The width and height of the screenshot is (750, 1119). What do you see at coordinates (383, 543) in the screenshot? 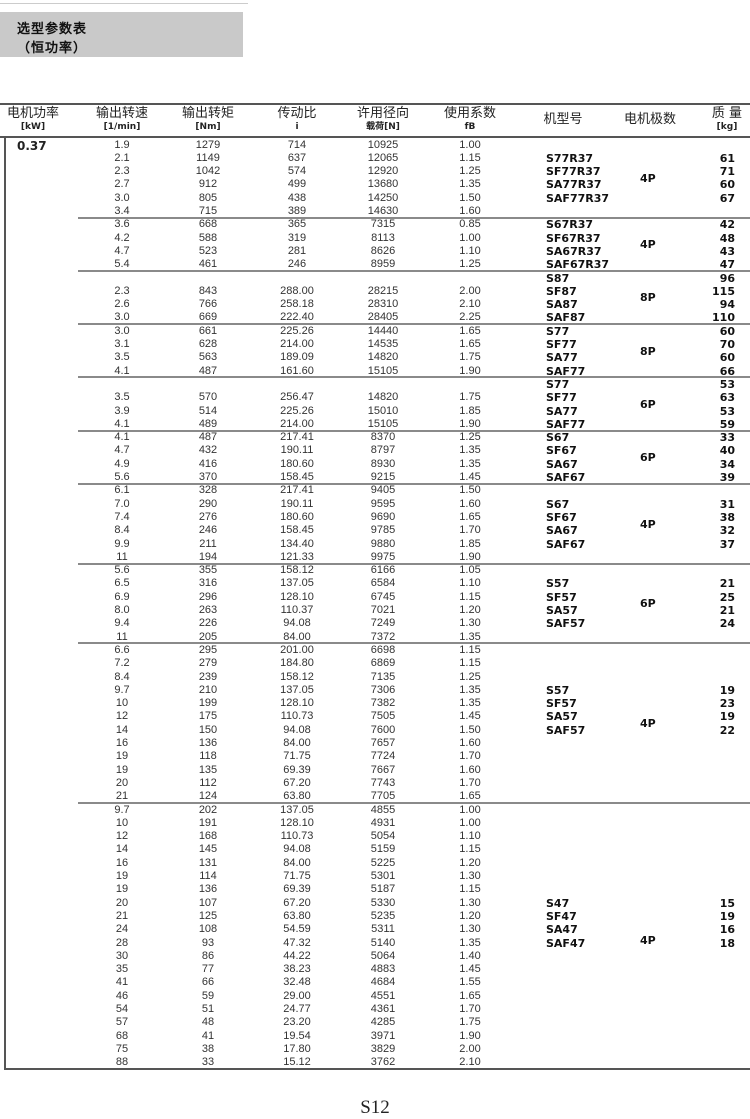
I see `radial-load: 9880` at bounding box center [383, 543].